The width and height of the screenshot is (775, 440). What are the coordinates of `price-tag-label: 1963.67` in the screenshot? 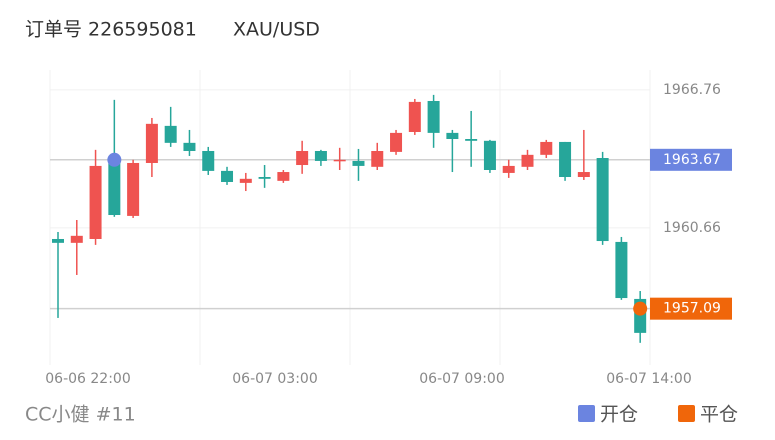 It's located at (692, 160).